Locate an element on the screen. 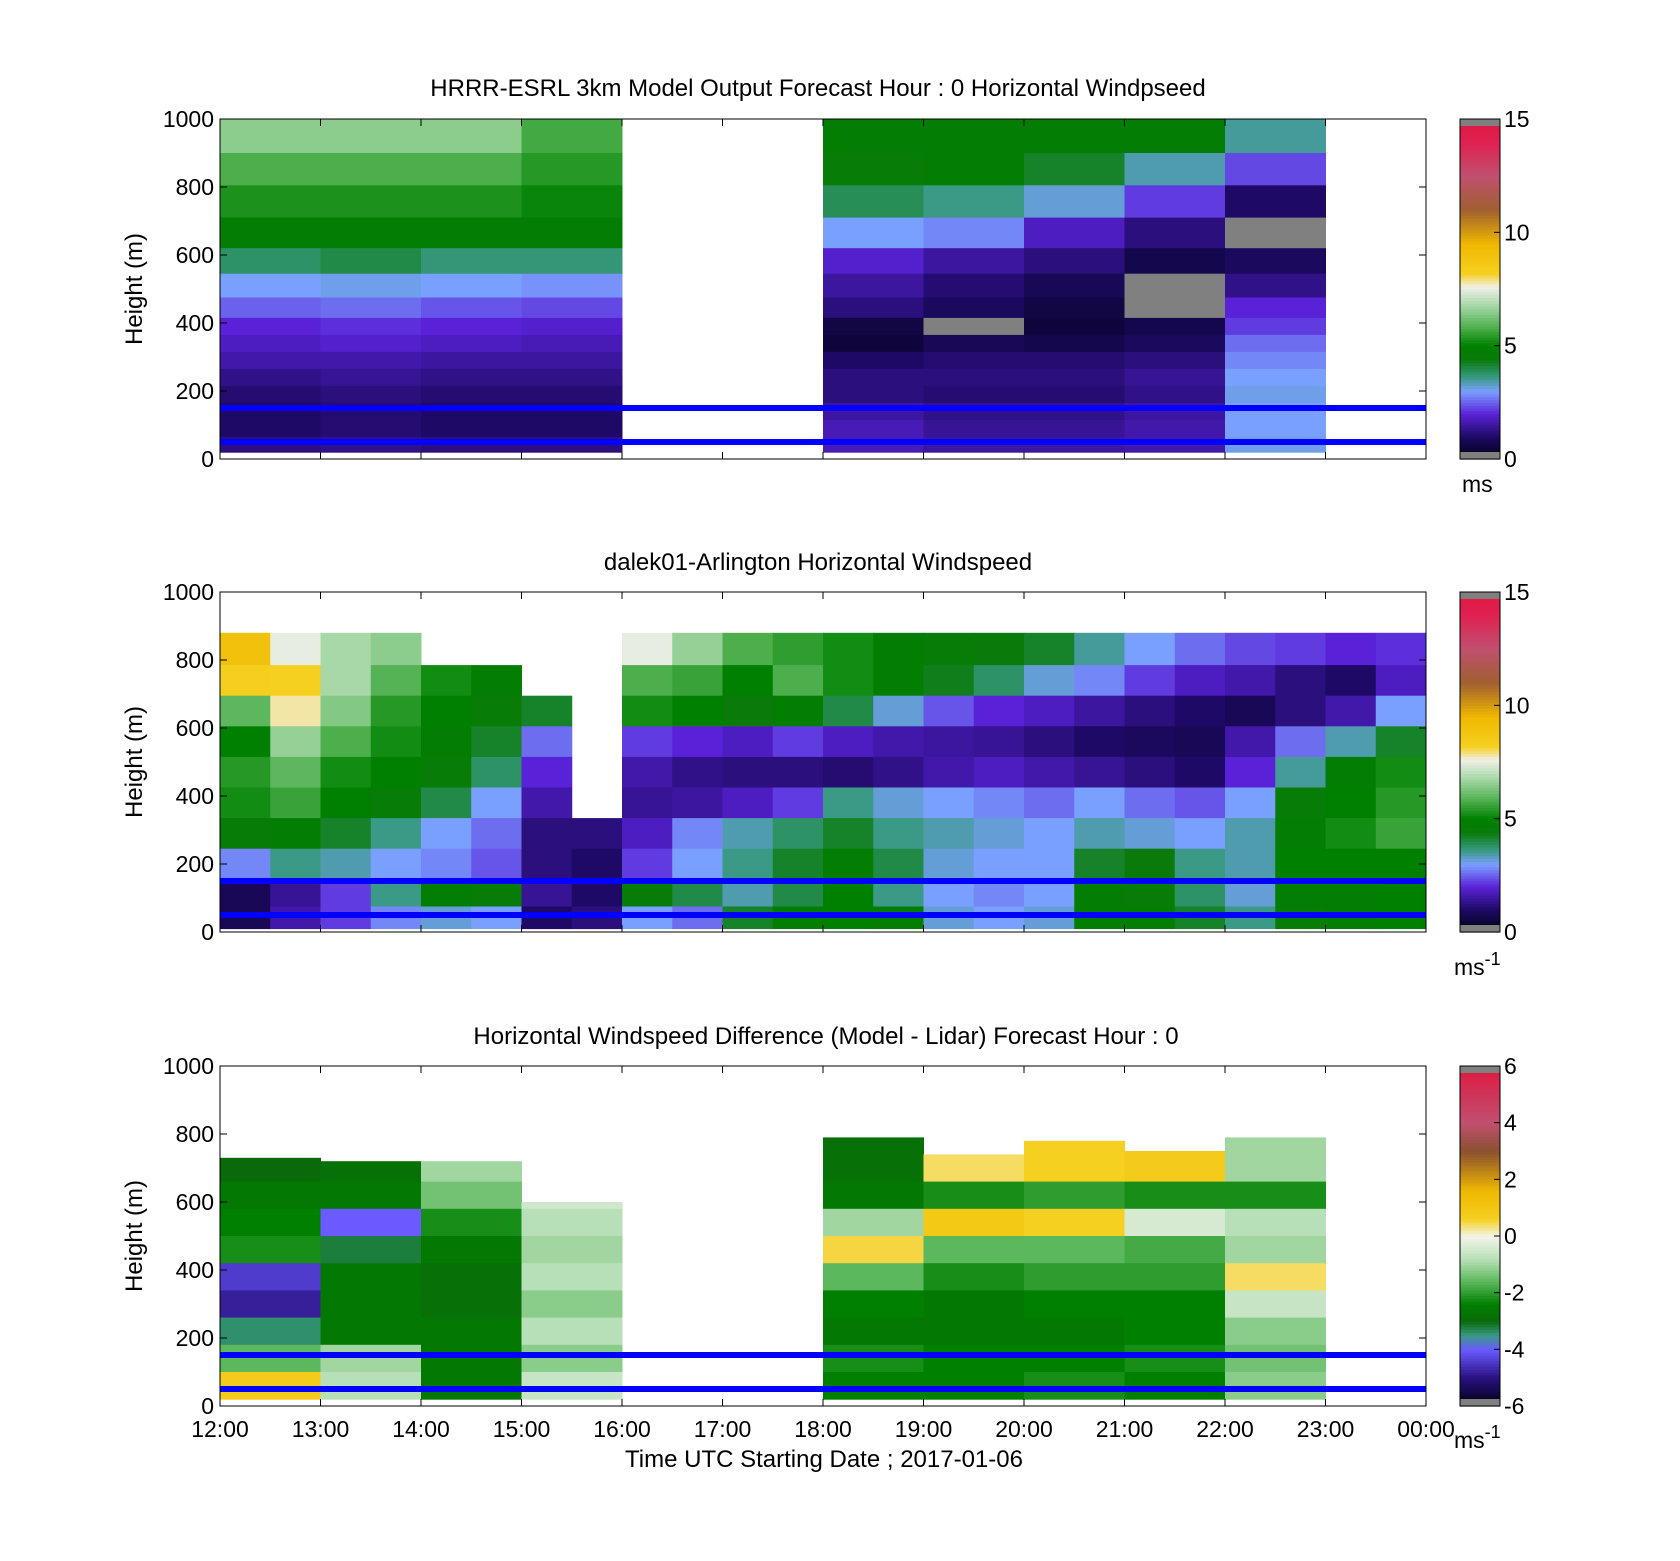 The height and width of the screenshot is (1561, 1680). x-tick-label: 18:00 is located at coordinates (823, 1429).